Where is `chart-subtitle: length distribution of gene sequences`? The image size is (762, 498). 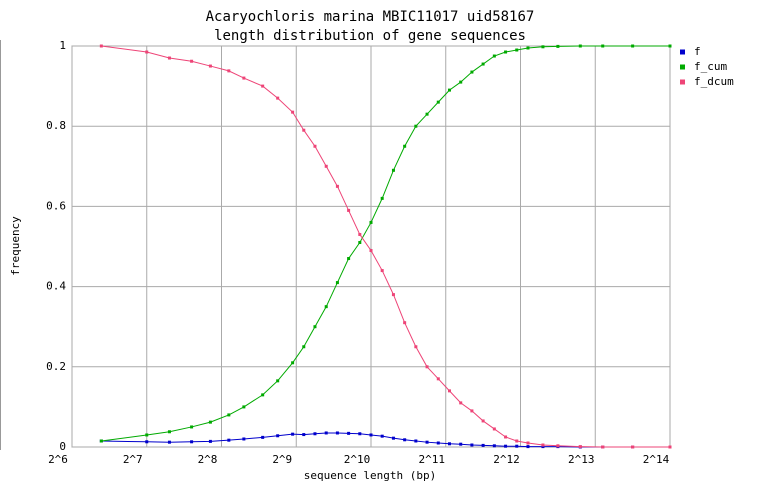
chart-subtitle: length distribution of gene sequences is located at coordinates (370, 36).